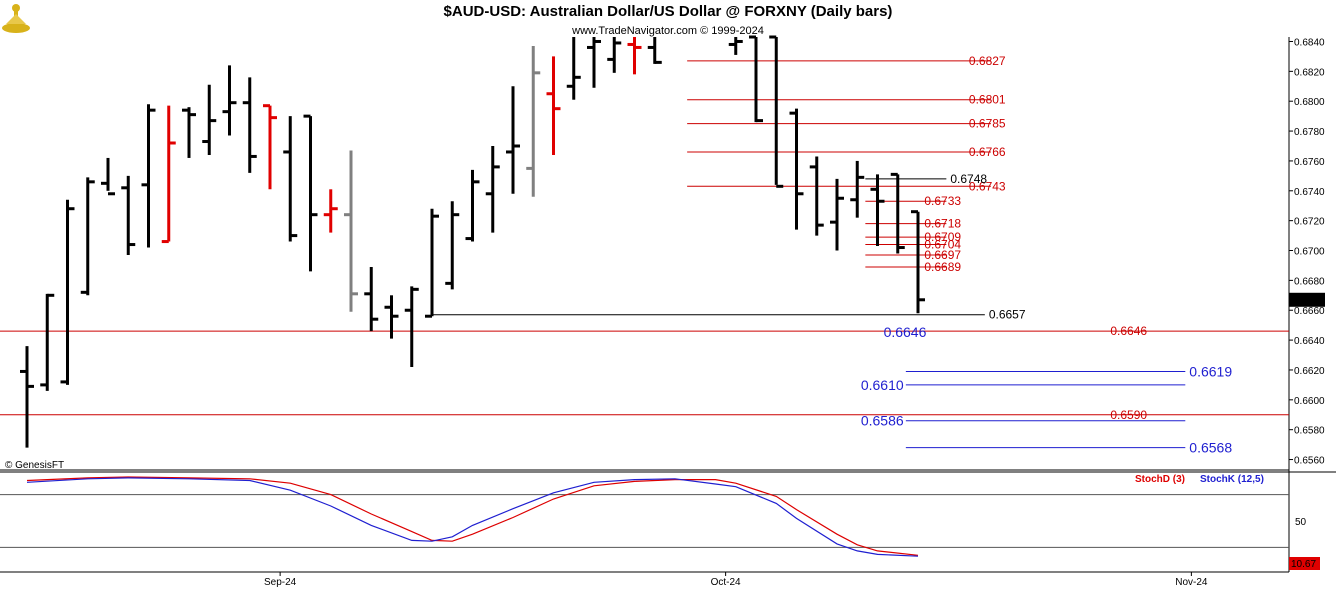 This screenshot has height=591, width=1336. I want to click on stoch-tick-label: 50, so click(1301, 522).